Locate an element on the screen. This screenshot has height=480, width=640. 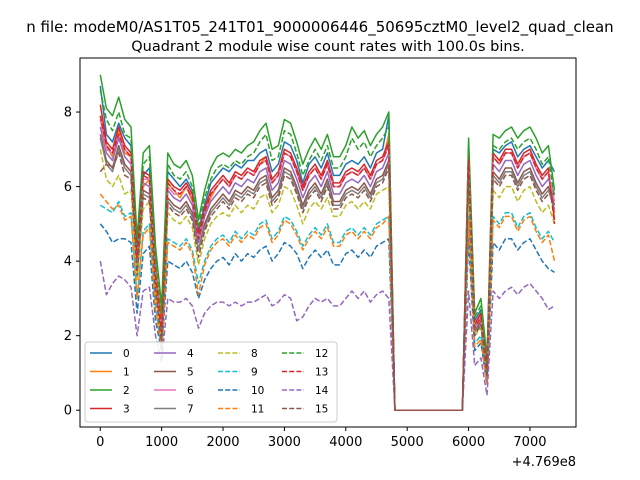
legend-label-4: 4 is located at coordinates (190, 354).